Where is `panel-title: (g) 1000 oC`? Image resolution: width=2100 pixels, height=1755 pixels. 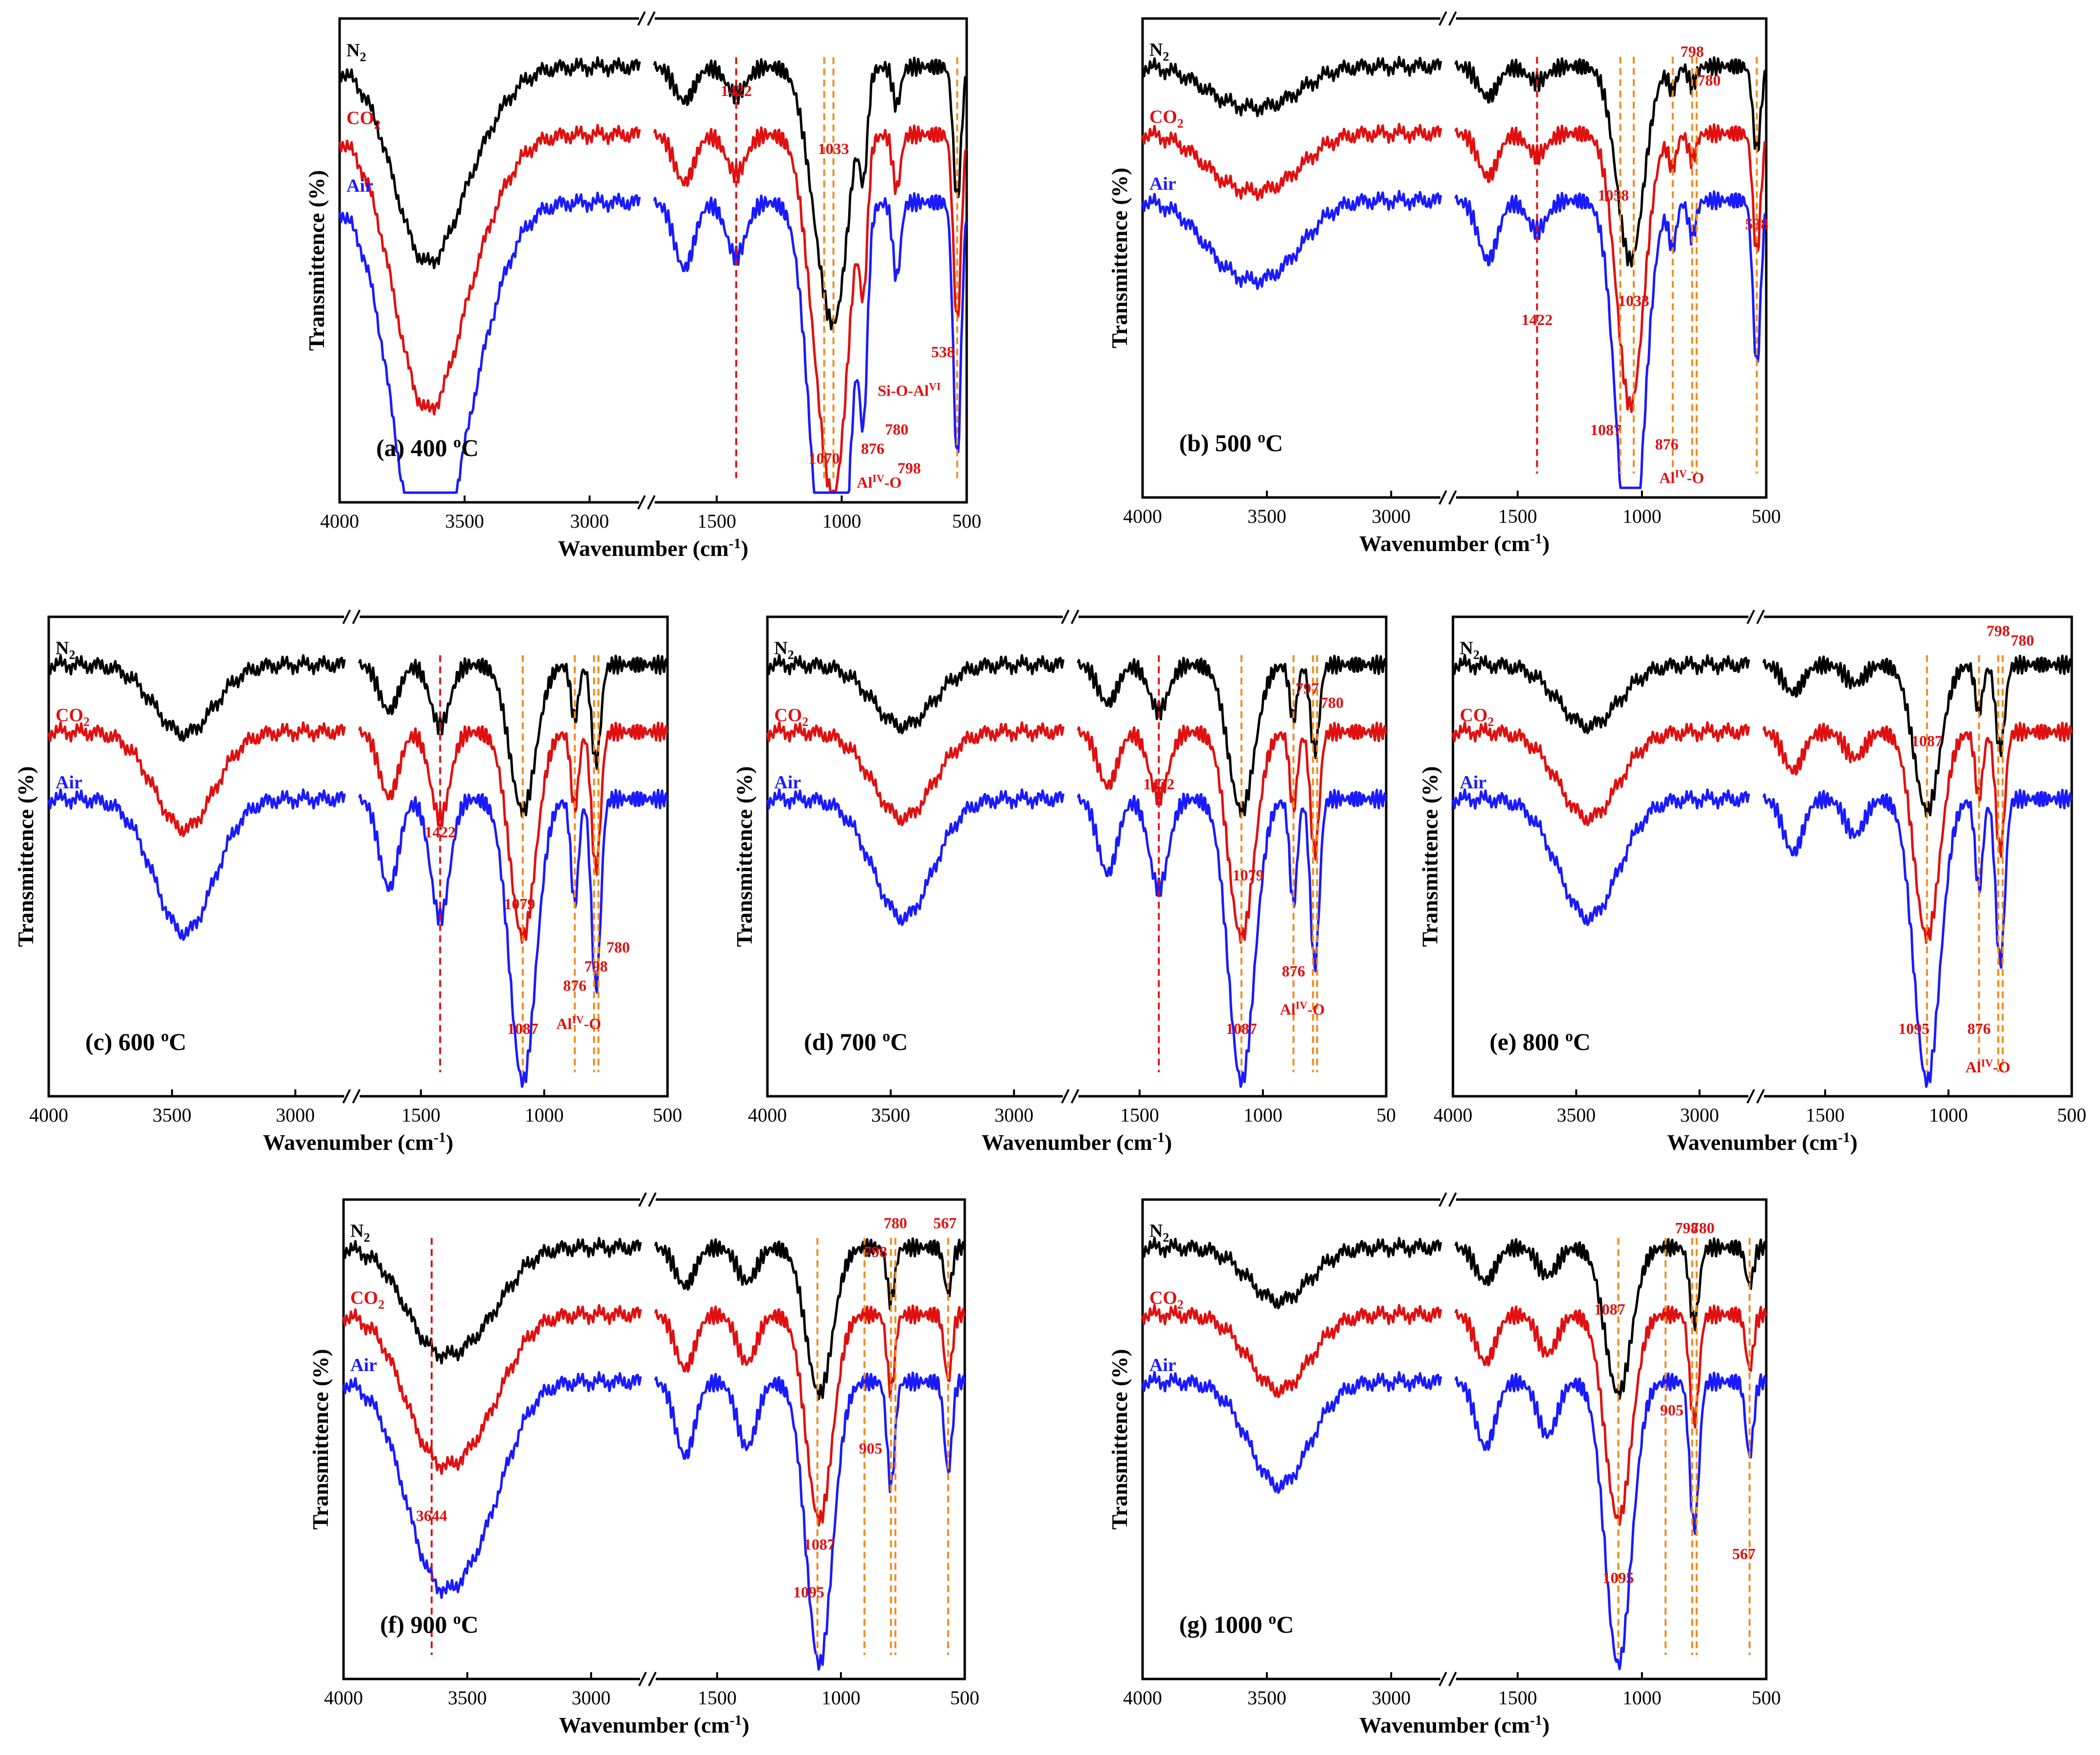 panel-title: (g) 1000 oC is located at coordinates (1236, 1624).